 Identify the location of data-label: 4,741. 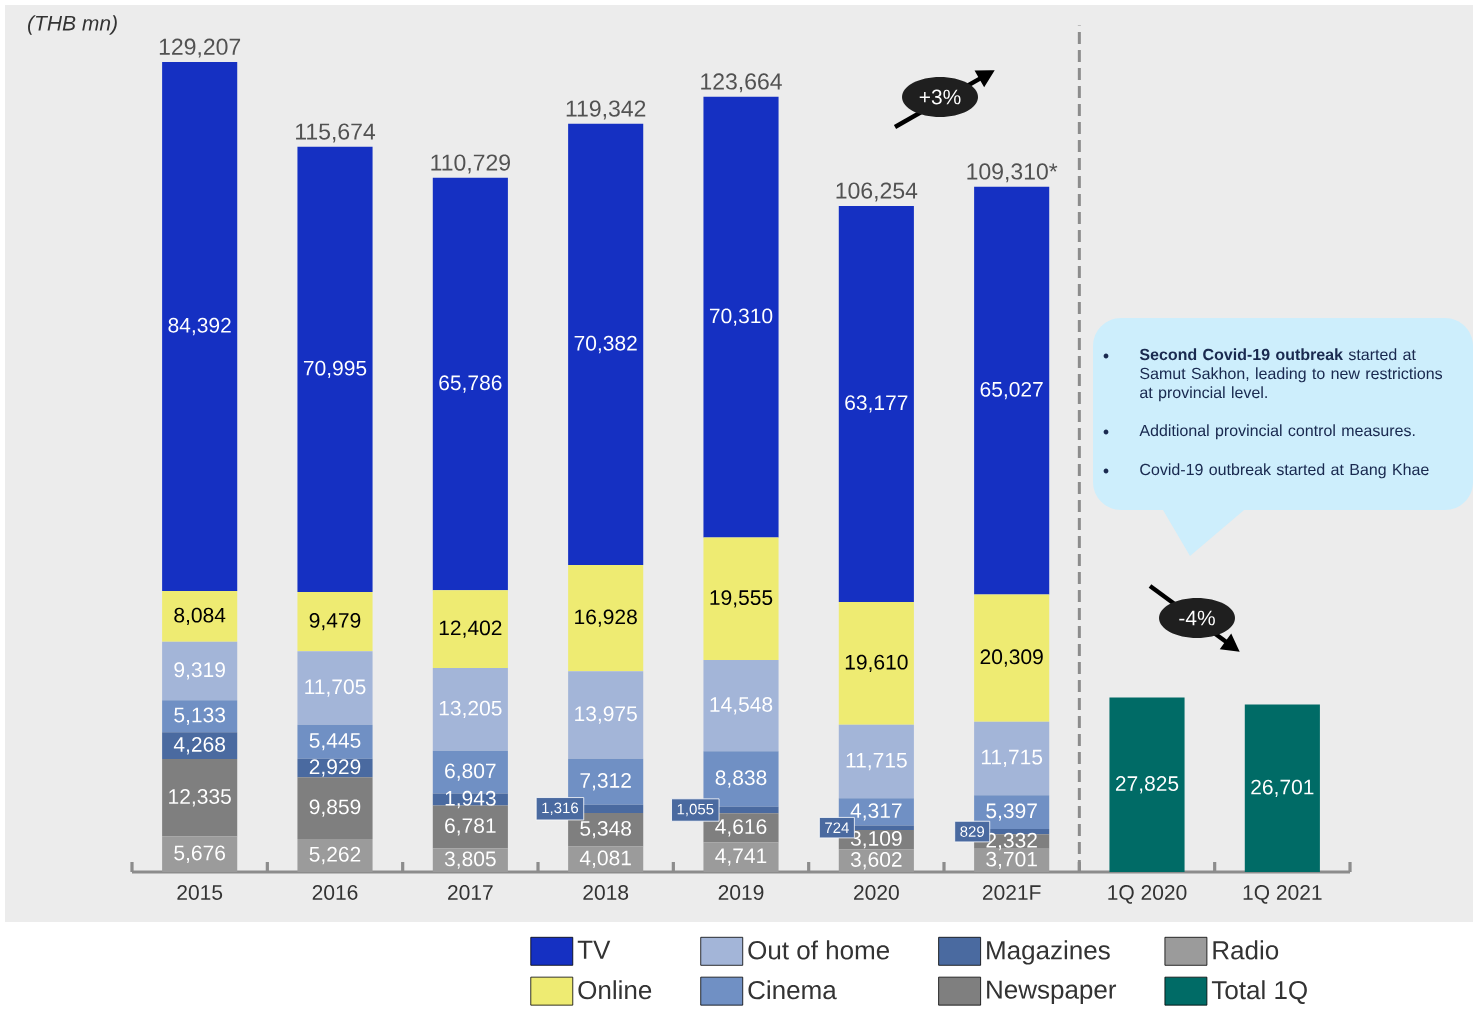
(741, 857).